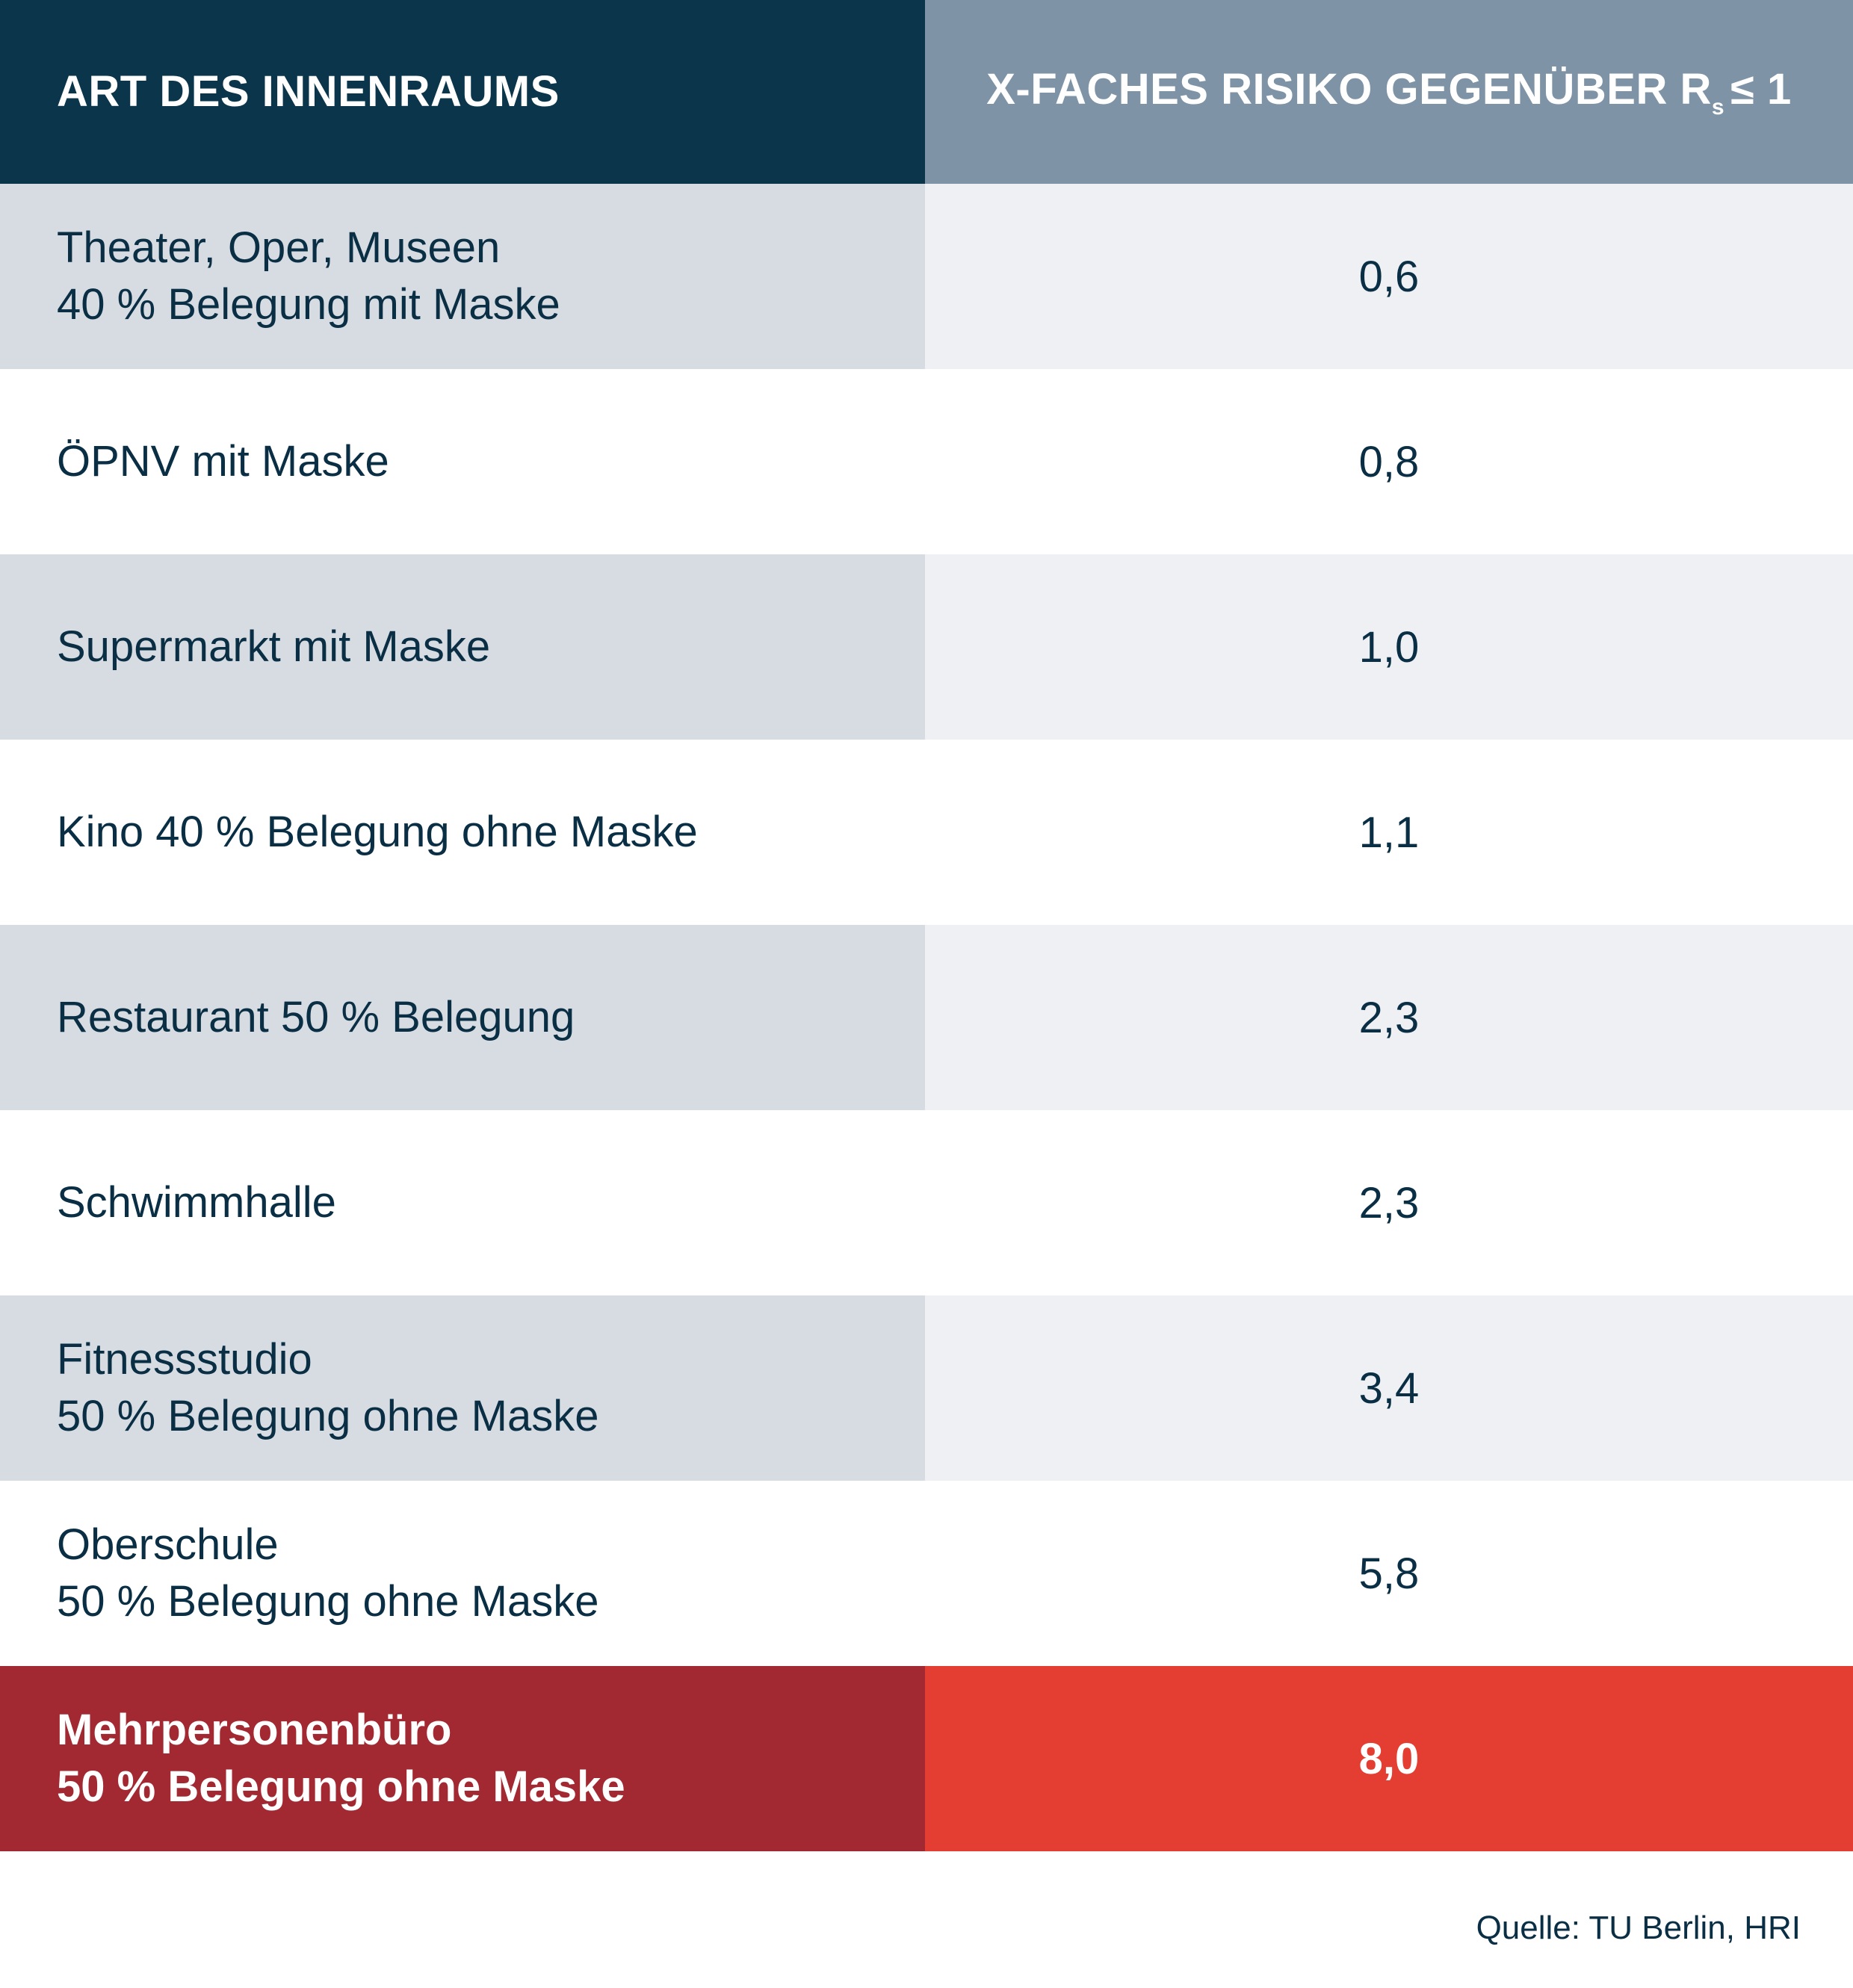  I want to click on risk-value-cell: 1,0, so click(1389, 647).